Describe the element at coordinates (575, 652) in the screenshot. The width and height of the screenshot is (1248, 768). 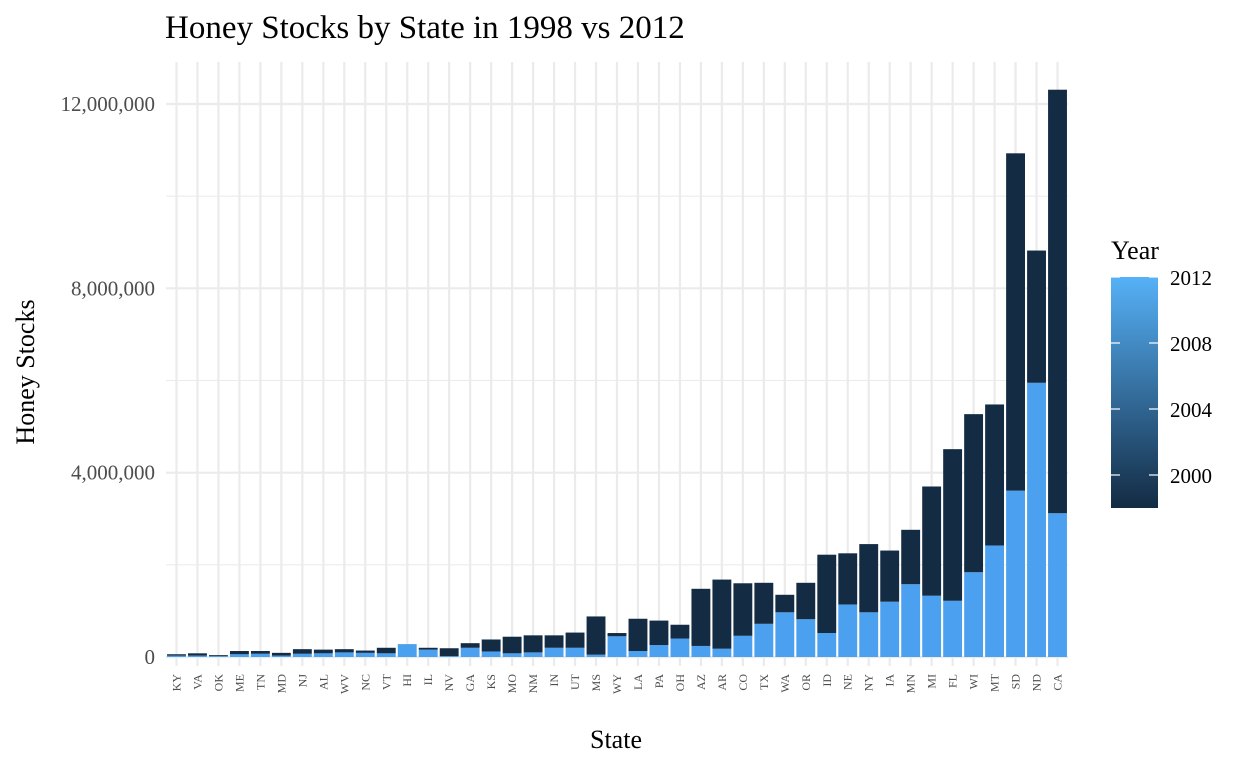
I see `bar-2012-ut` at that location.